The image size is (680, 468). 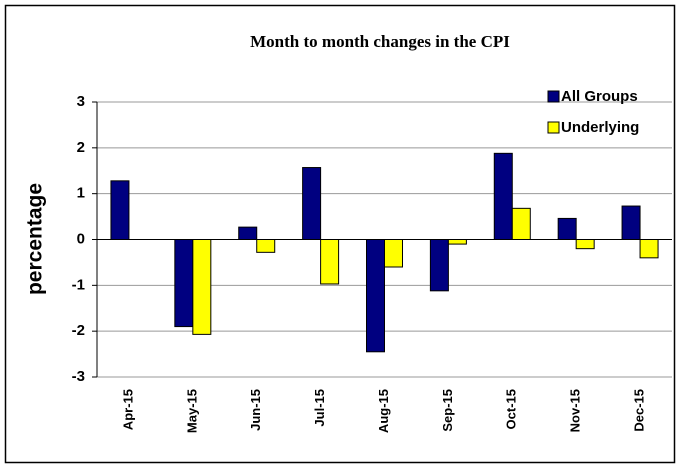 I want to click on x-tick-label: Sep-15, so click(x=447, y=410).